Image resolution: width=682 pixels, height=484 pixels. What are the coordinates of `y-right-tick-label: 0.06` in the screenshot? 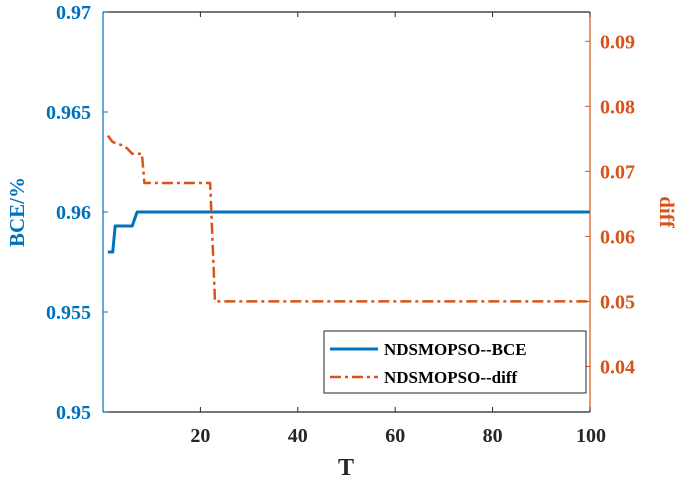 It's located at (617, 237).